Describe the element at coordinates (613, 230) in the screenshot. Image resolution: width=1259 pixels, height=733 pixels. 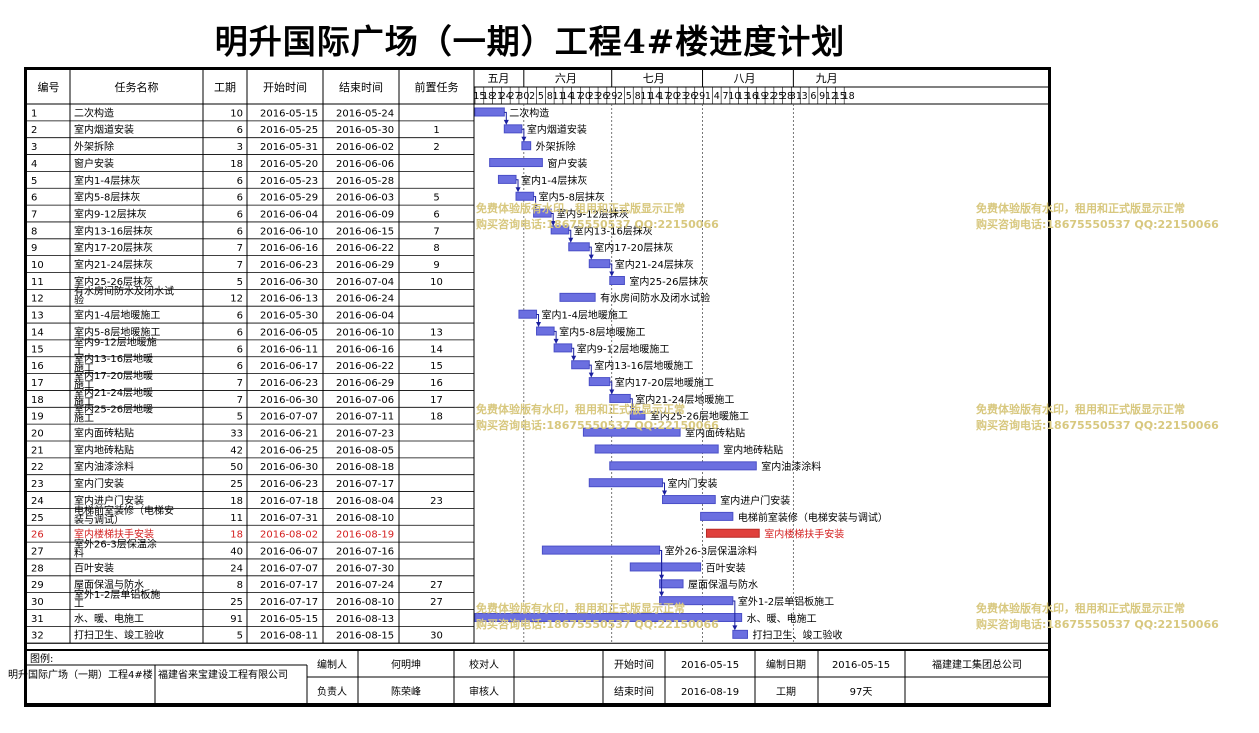
I see `bar-label: 室内13-16层抹灰` at that location.